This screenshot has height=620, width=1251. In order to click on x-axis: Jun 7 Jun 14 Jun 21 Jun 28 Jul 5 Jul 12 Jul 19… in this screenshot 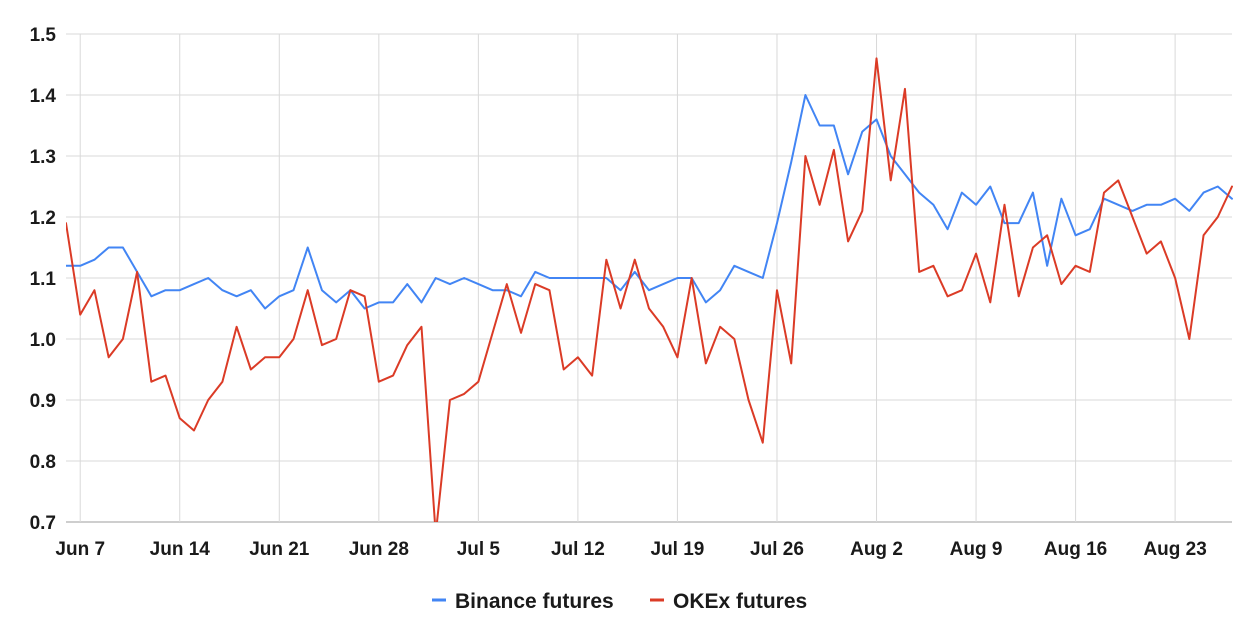, I will do `click(630, 549)`.